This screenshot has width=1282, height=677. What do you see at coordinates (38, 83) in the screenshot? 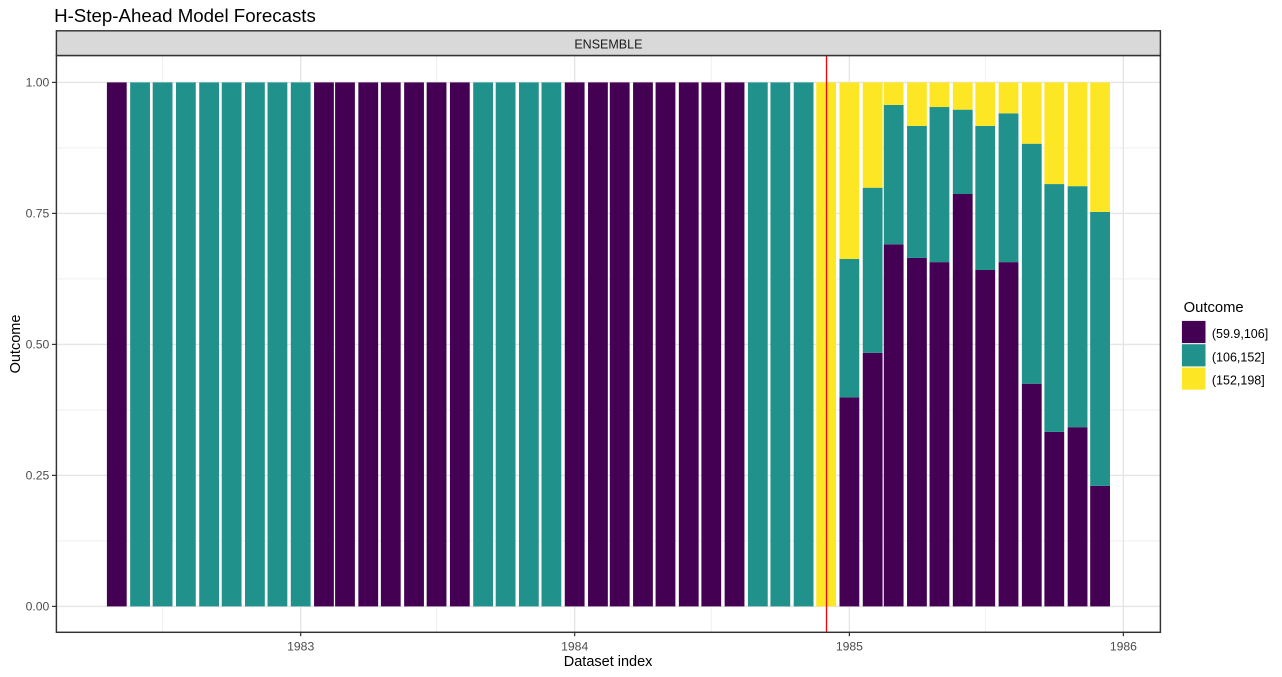
I see `svg-text: 1.00` at bounding box center [38, 83].